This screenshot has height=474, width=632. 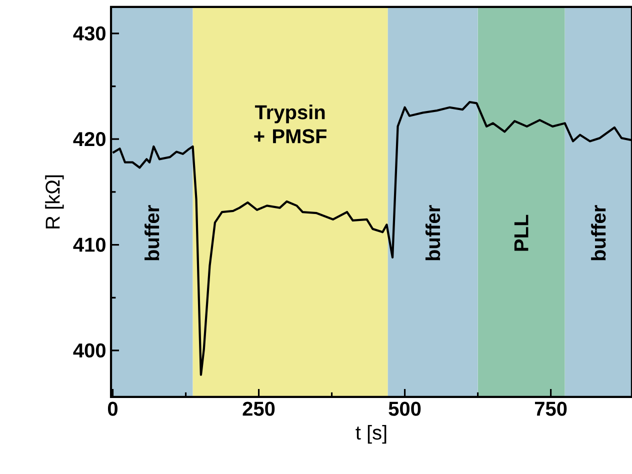 I want to click on y-tick-label: 400, so click(x=89, y=350).